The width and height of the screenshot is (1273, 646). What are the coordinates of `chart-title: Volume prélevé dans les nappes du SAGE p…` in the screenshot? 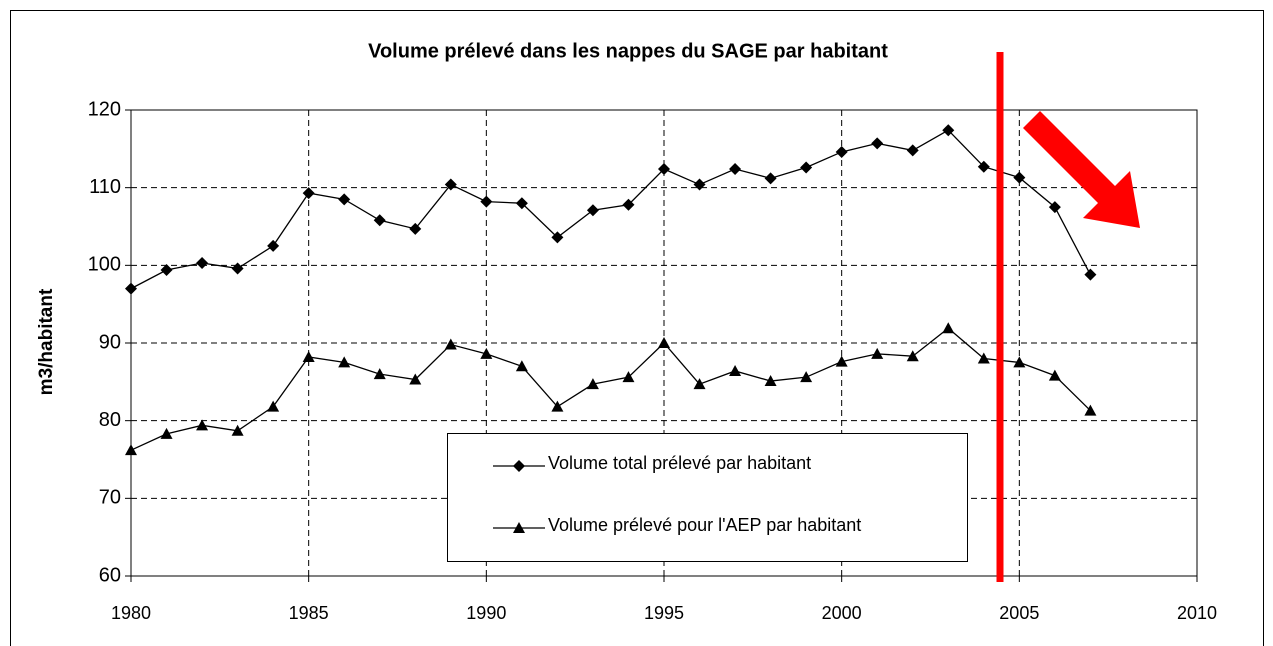 It's located at (628, 51).